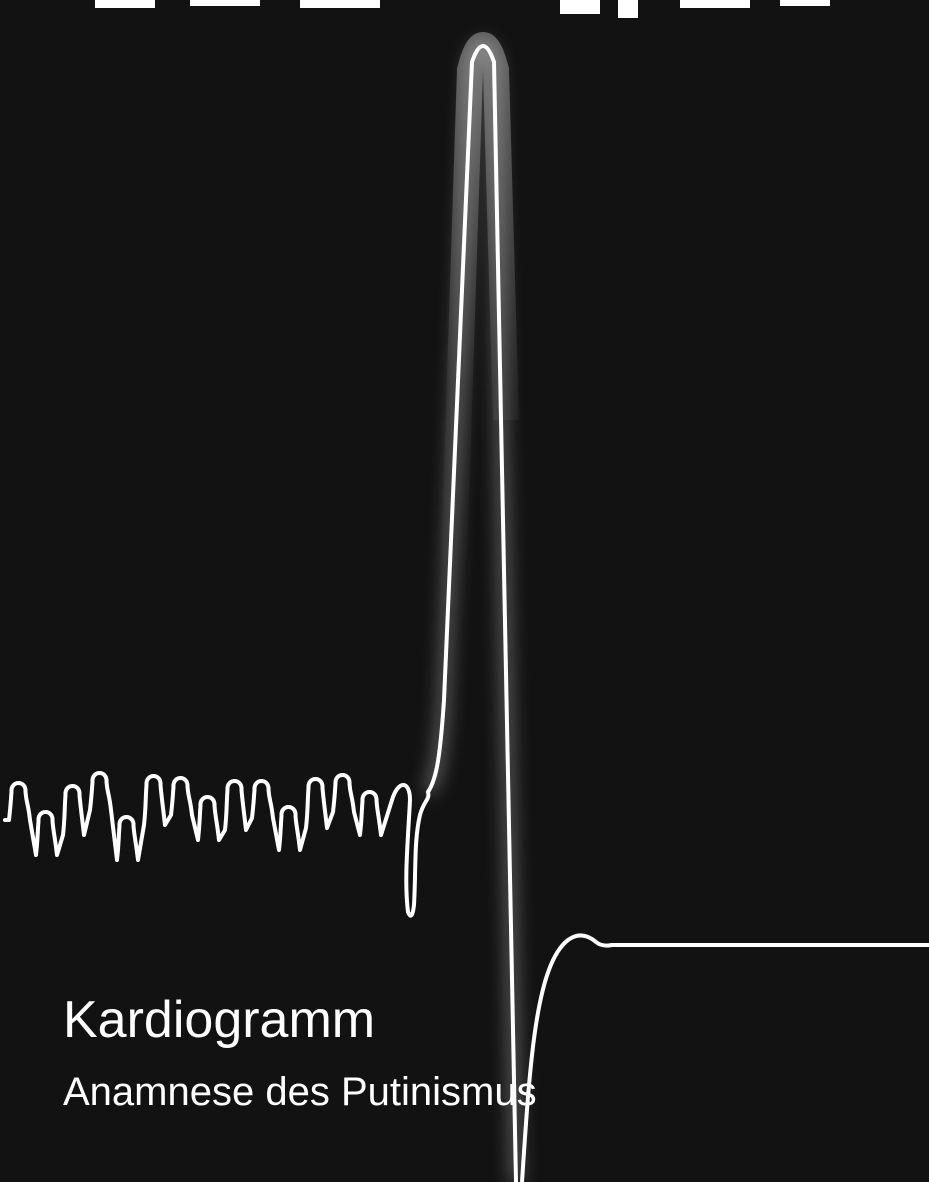  What do you see at coordinates (724, 1057) in the screenshot?
I see `baseline-line` at bounding box center [724, 1057].